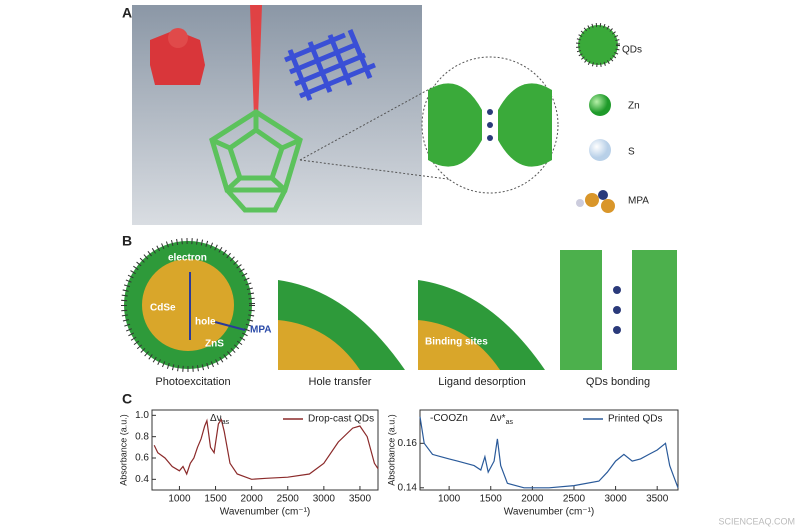  What do you see at coordinates (598, 45) in the screenshot?
I see `qd-icon` at bounding box center [598, 45].